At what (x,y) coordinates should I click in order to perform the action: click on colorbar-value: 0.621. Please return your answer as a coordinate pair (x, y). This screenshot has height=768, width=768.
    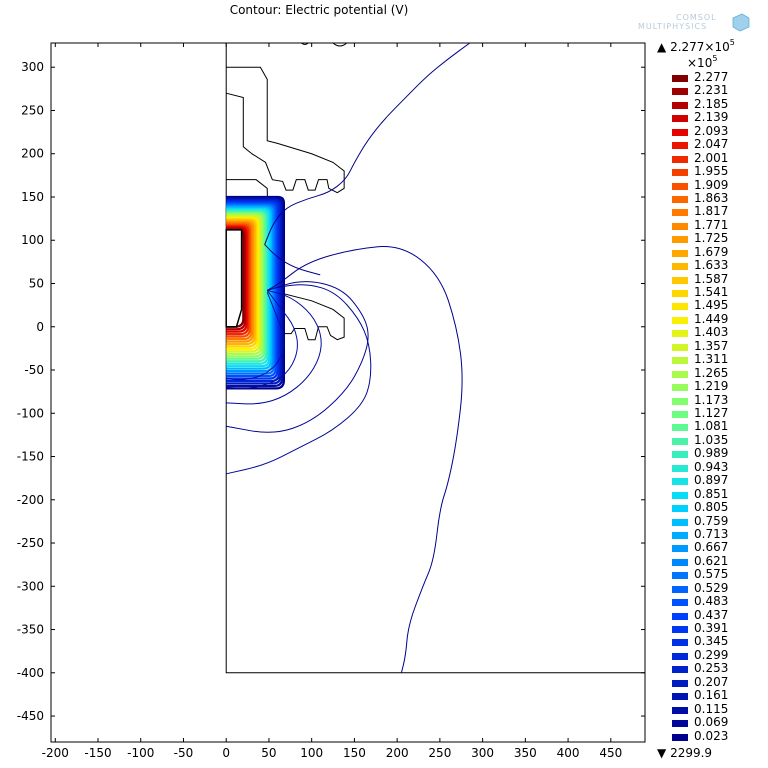
    Looking at the image, I should click on (711, 560).